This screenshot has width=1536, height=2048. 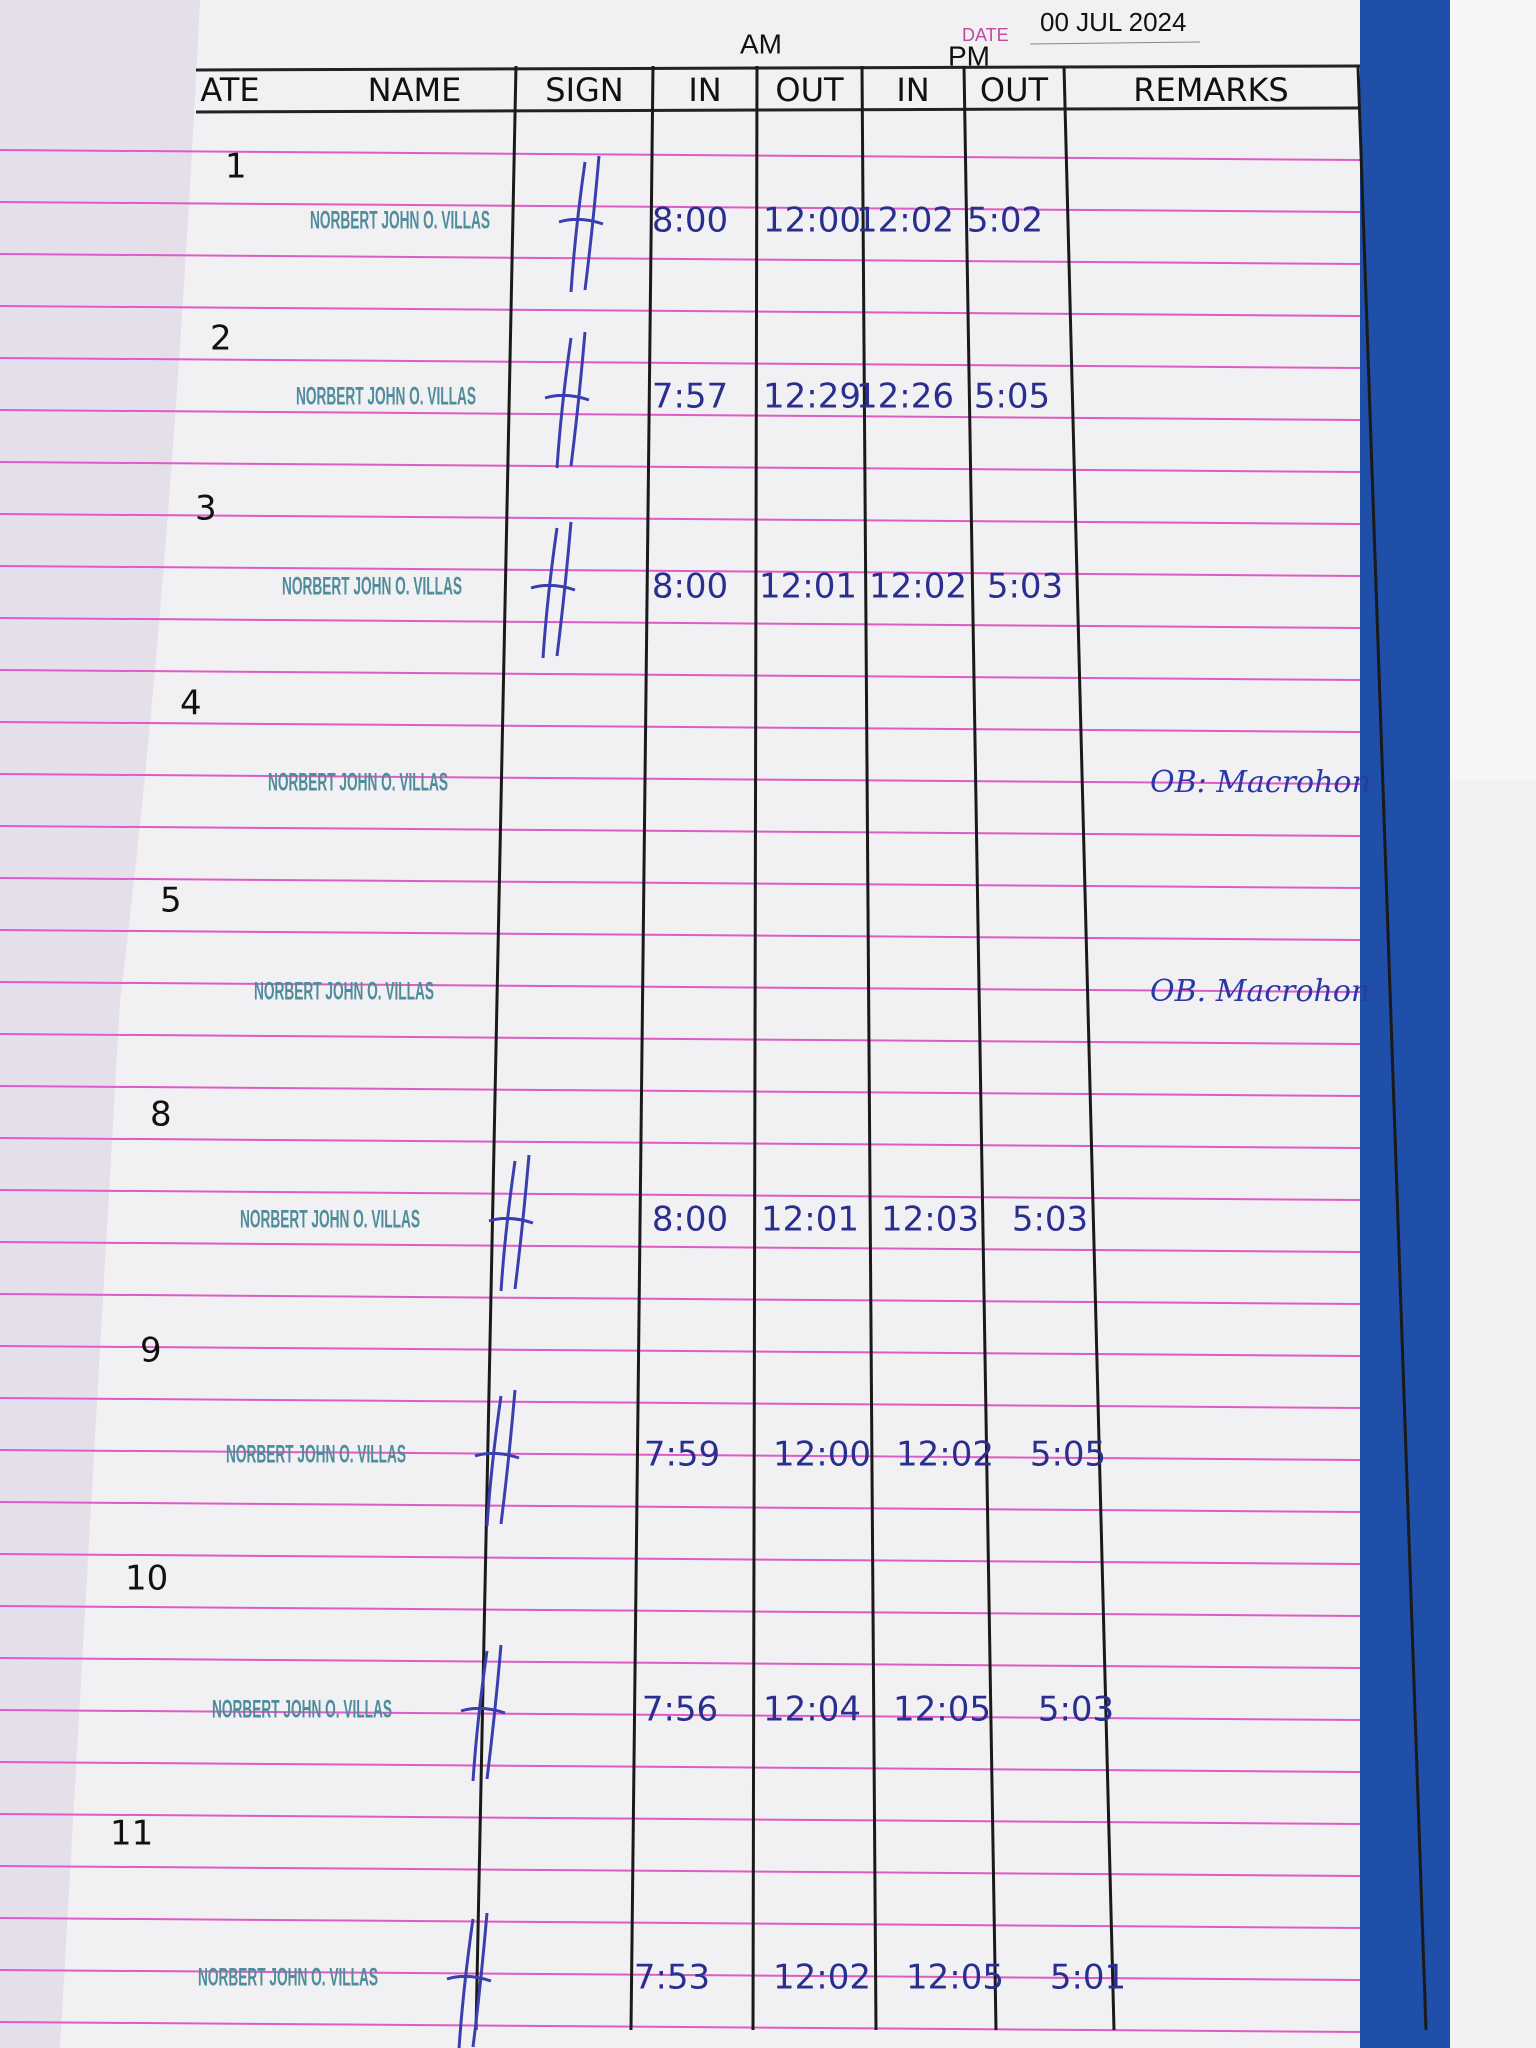 I want to click on time-entry: 7:57, so click(x=690, y=397).